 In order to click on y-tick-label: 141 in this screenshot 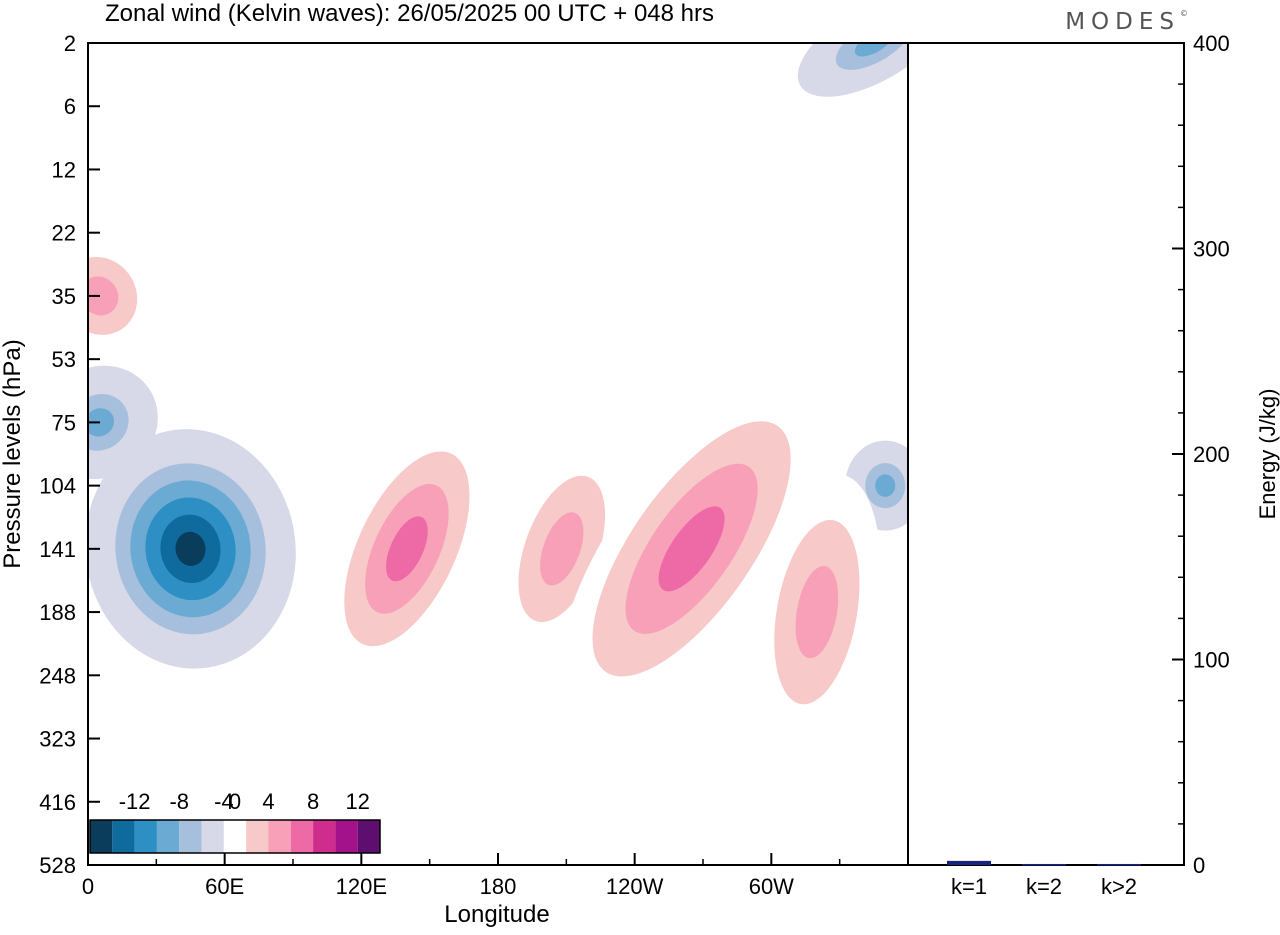, I will do `click(57, 549)`.